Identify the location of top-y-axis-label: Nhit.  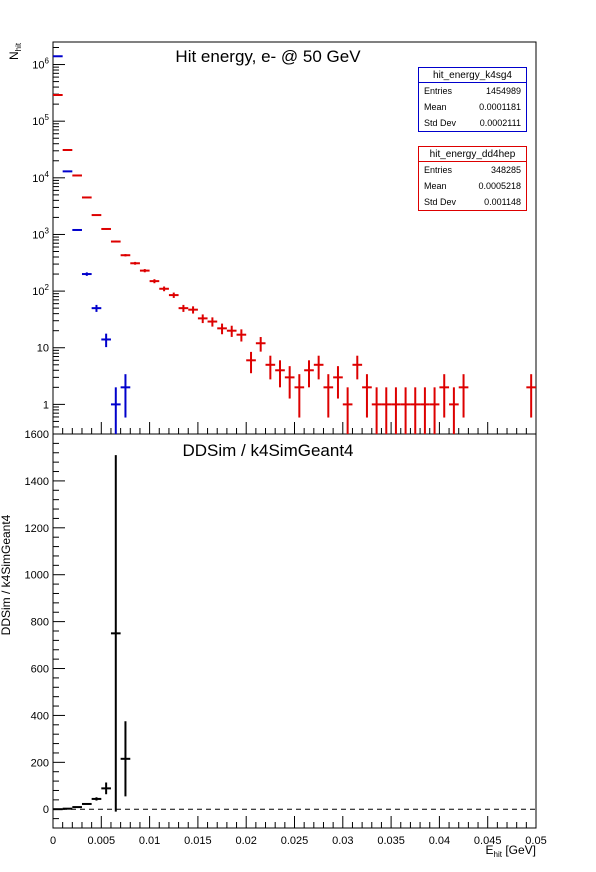
(15, 51).